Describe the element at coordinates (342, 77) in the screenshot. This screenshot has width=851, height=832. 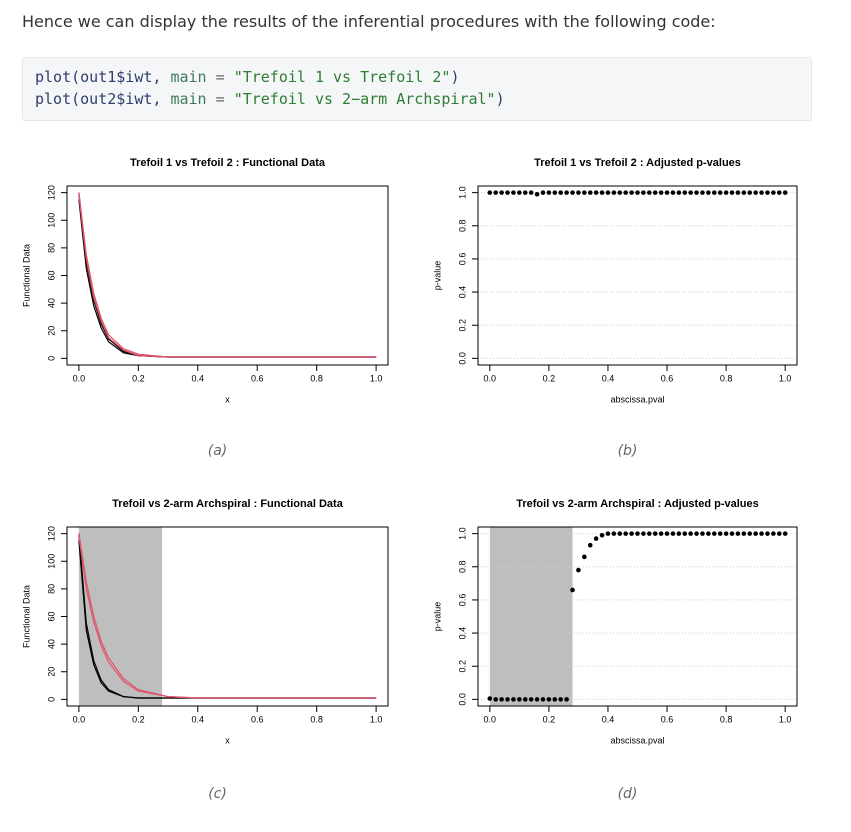
I see `code-token: "Trefoil 1 vs Trefoil 2"` at that location.